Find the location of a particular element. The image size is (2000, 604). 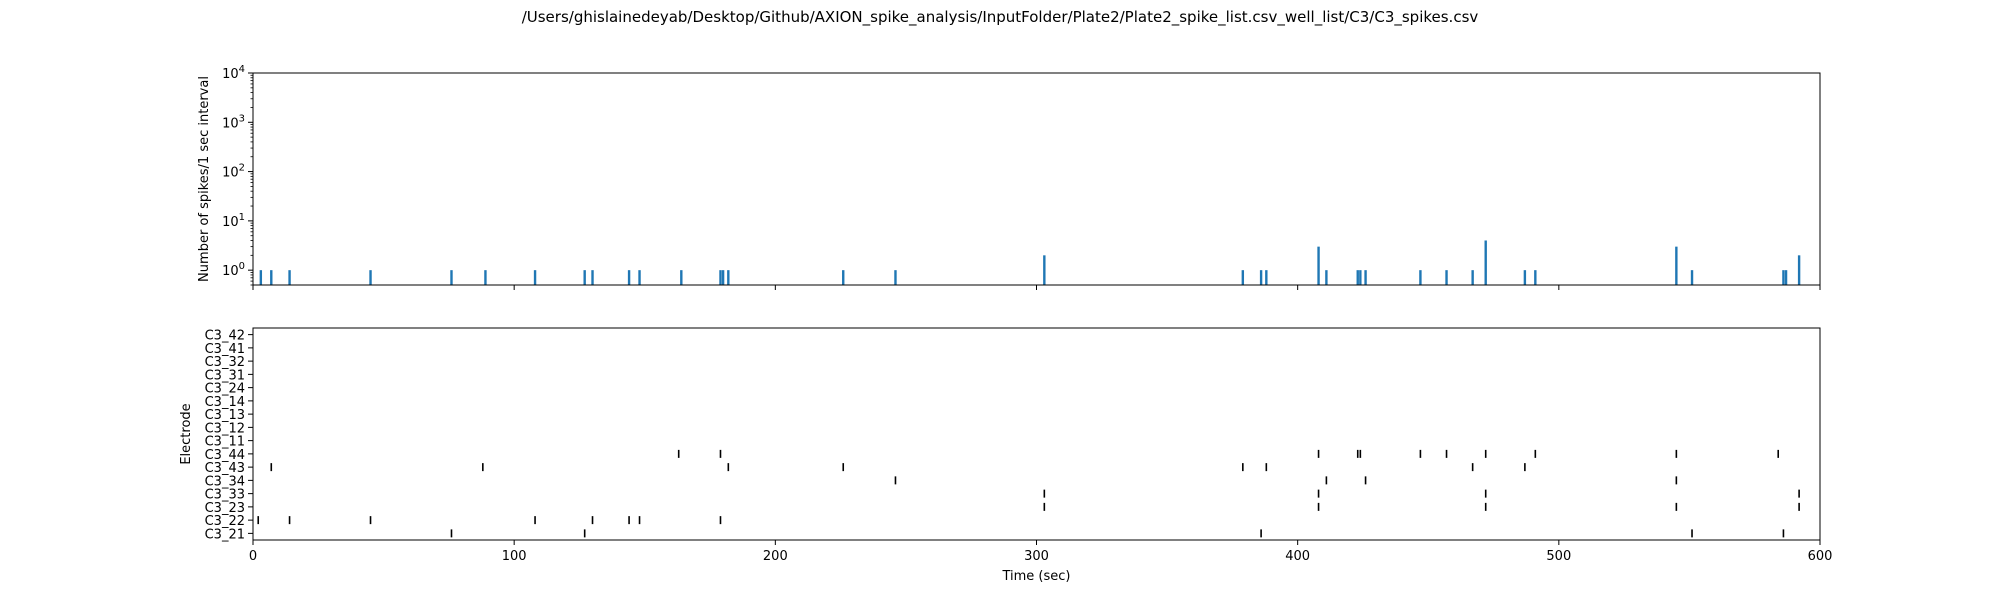

y-axis-label: Number of spikes/1 sec interval is located at coordinates (204, 179).